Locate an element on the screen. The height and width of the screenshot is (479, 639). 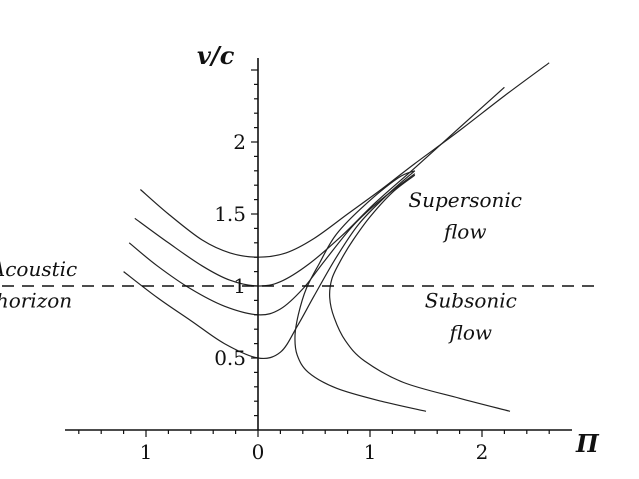
annotation-label: Subsonic is located at coordinates (471, 301).